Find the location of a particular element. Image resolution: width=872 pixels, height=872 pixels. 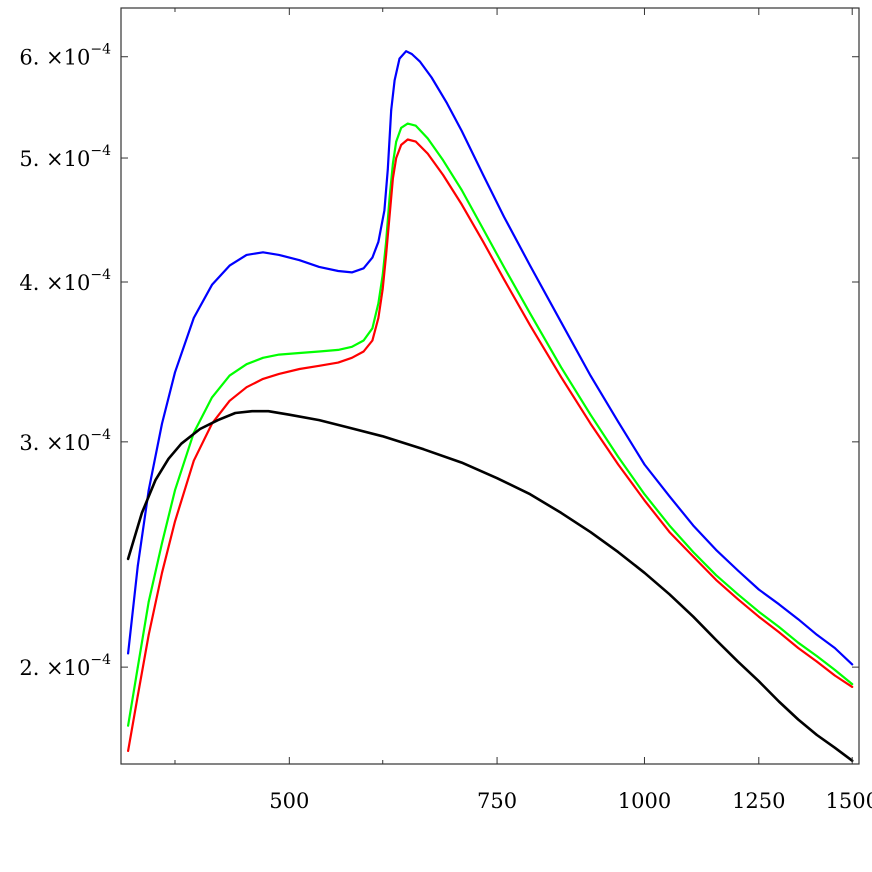

x-tick-label-3: 1250 is located at coordinates (758, 801).